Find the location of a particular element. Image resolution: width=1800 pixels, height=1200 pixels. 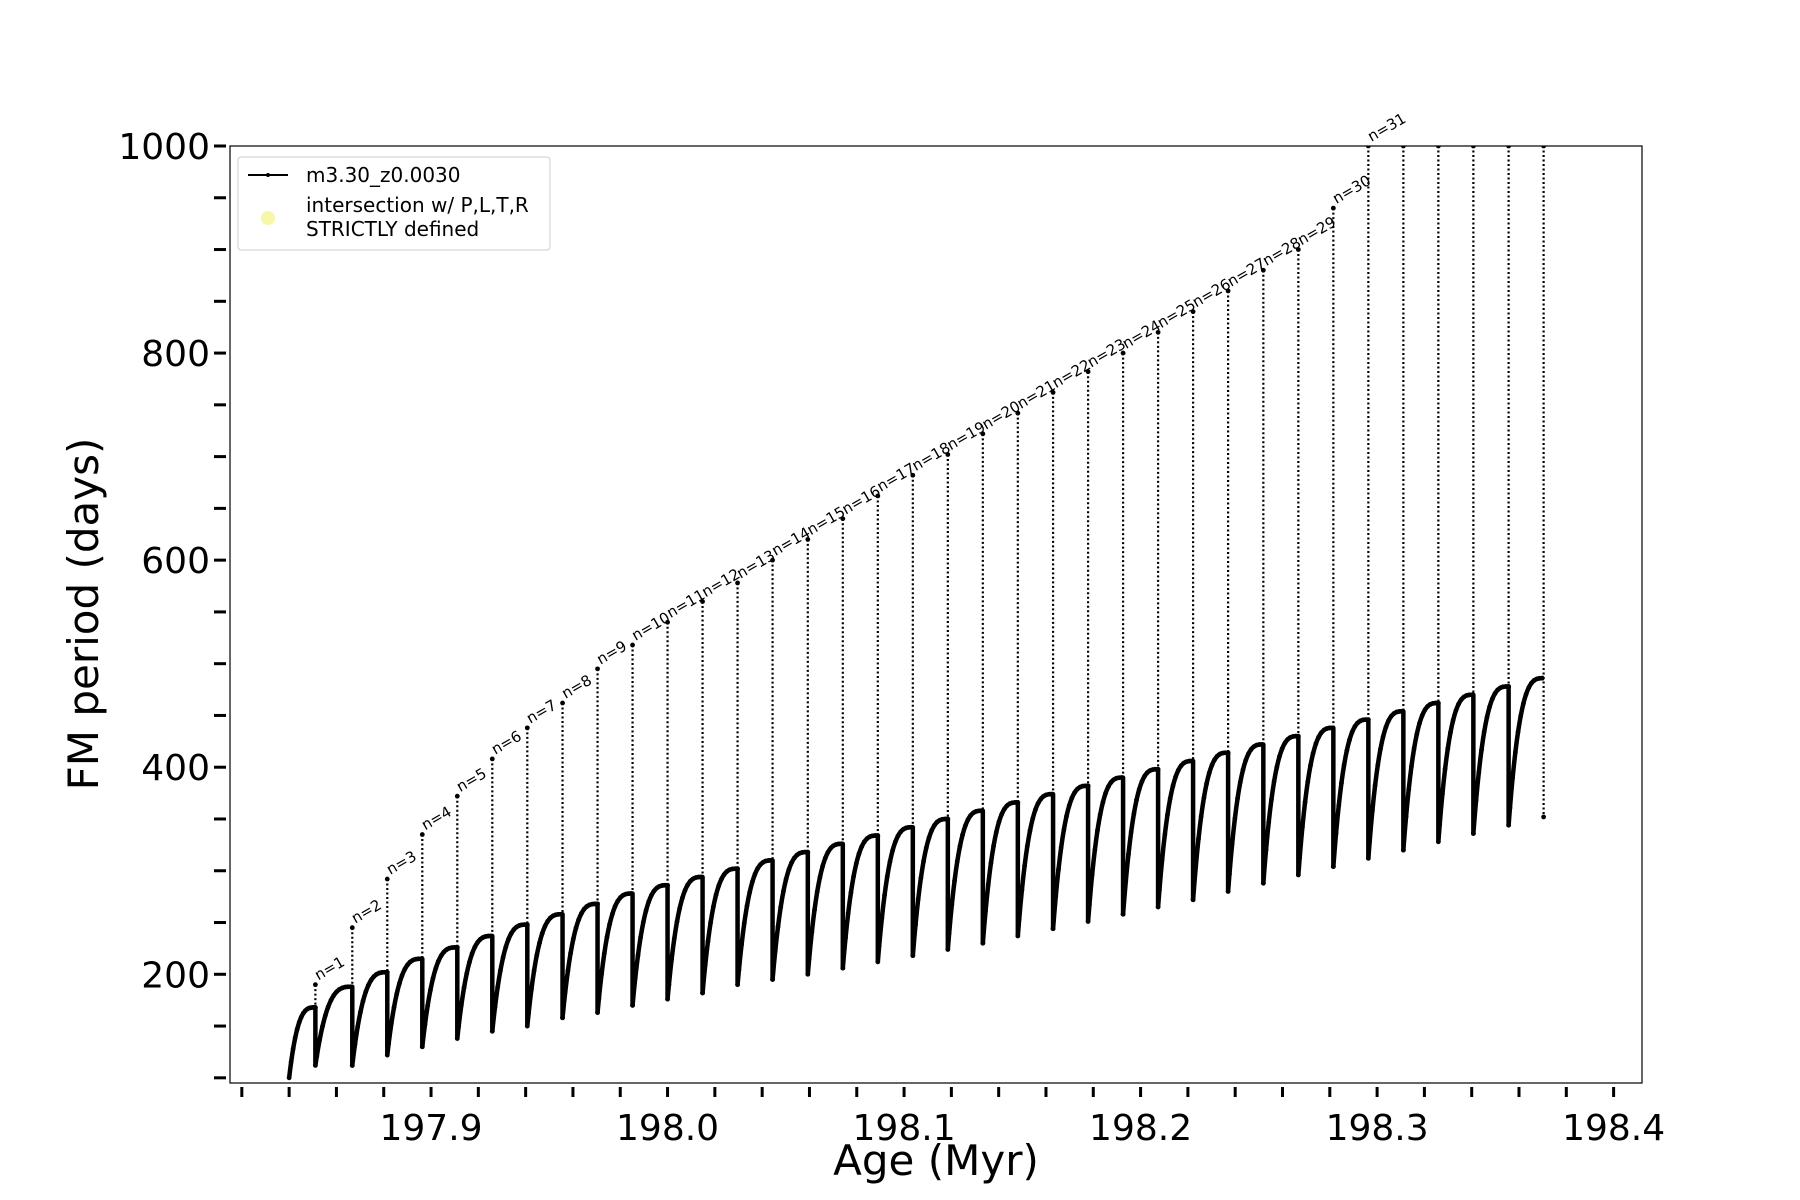

y-tick-label: 1000 is located at coordinates (164, 147).